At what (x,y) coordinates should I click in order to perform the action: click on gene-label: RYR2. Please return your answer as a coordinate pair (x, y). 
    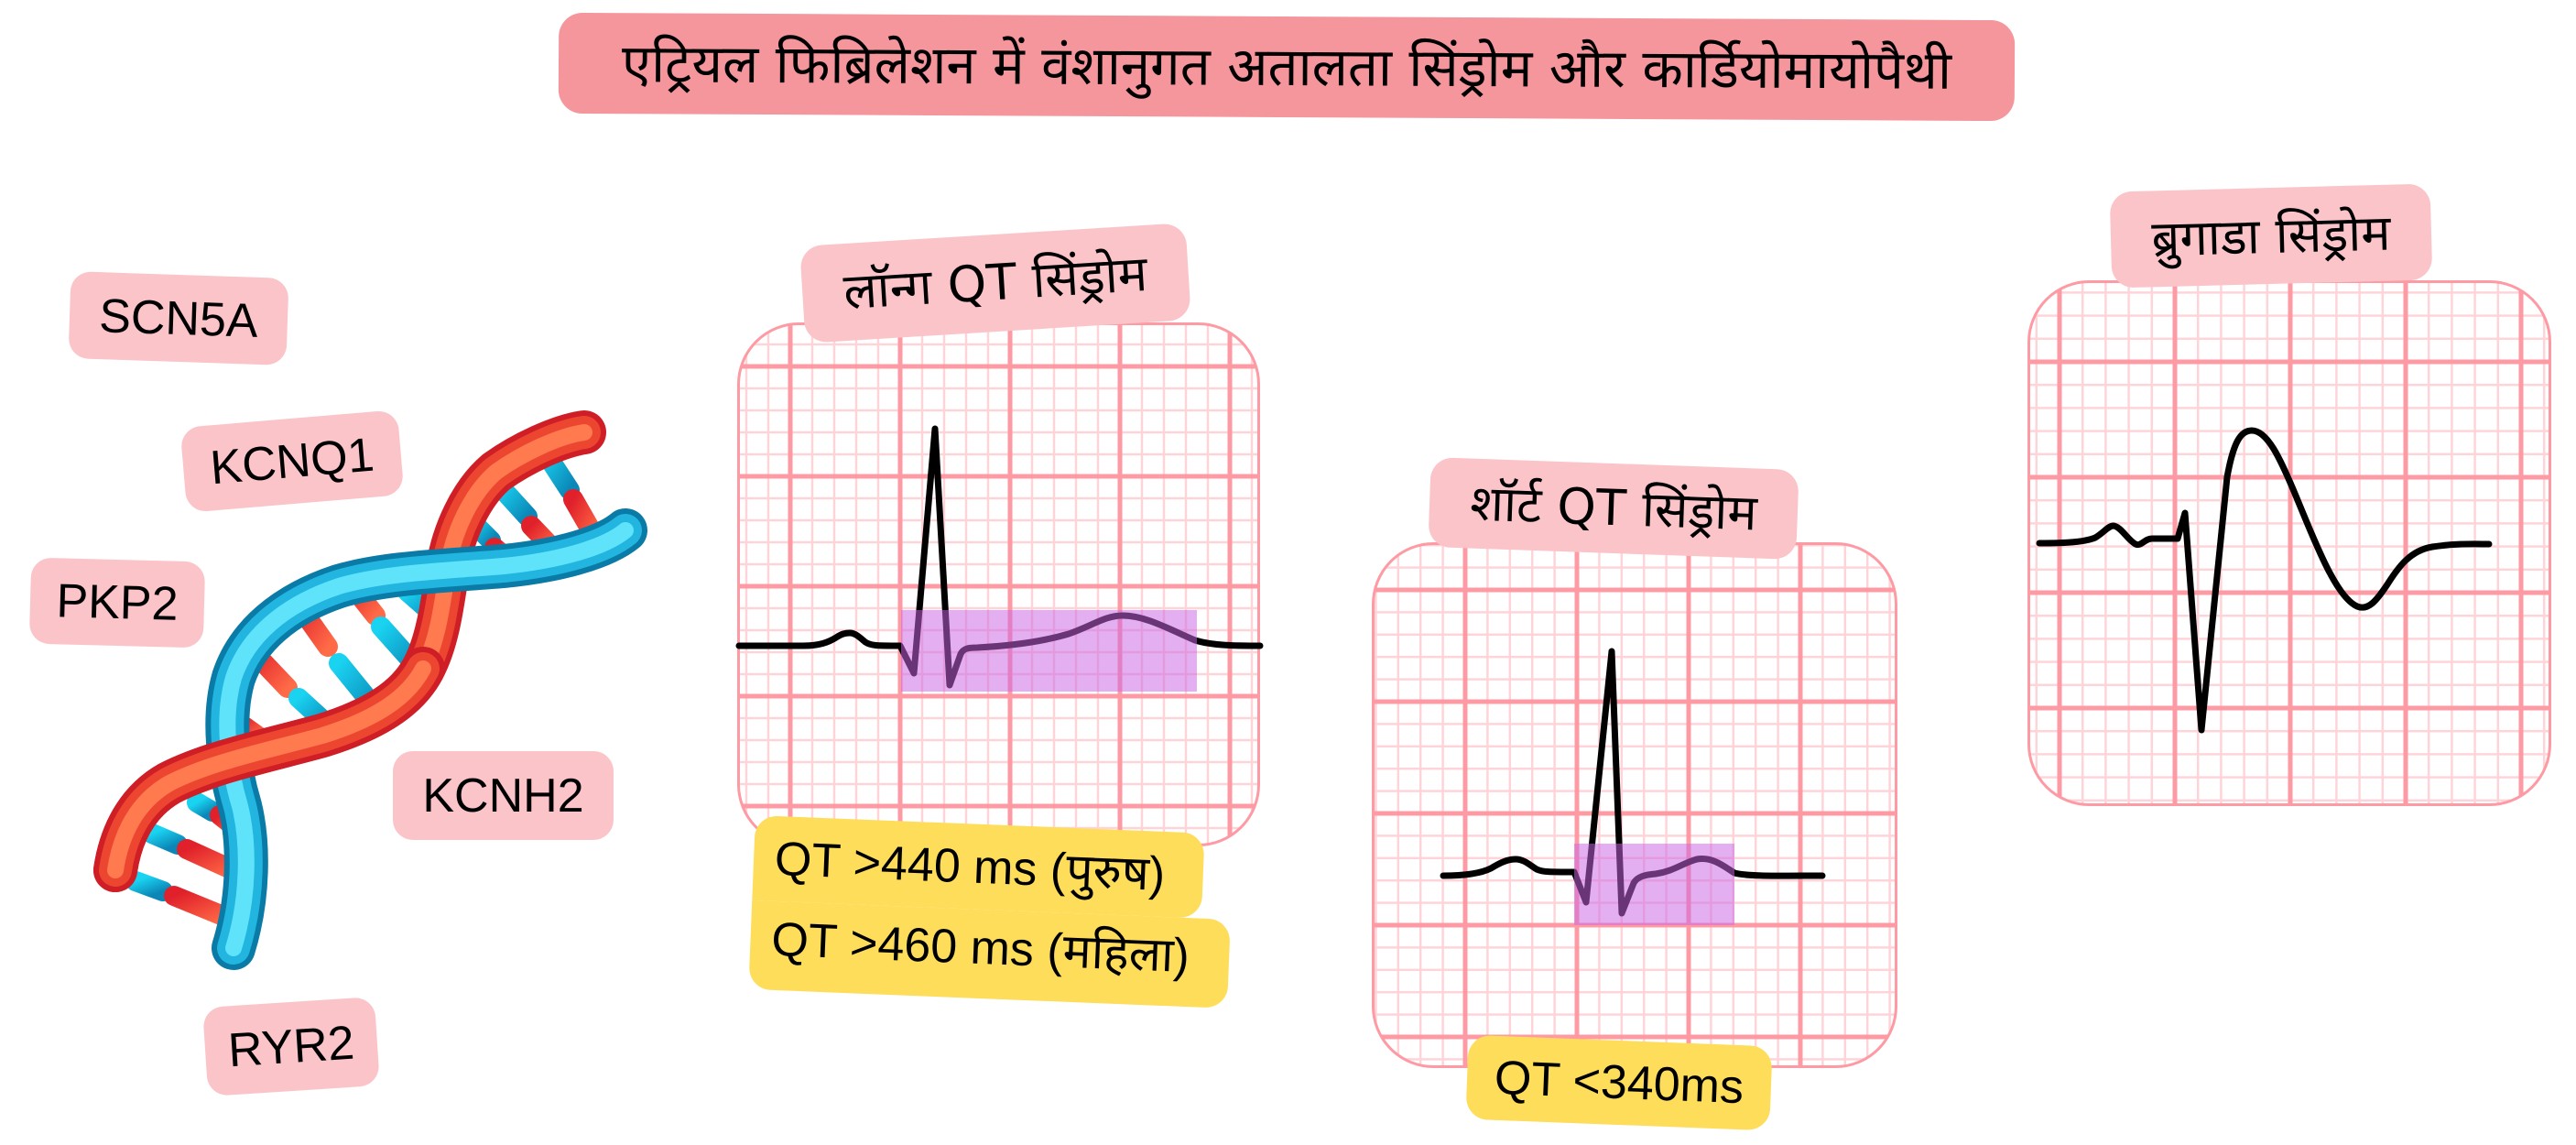
    Looking at the image, I should click on (291, 1047).